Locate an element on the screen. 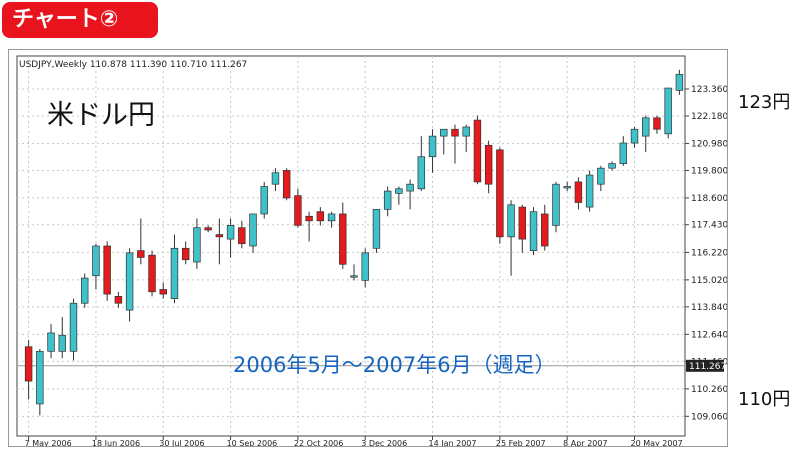 The image size is (800, 451). chart-badge: チャート② is located at coordinates (80, 20).